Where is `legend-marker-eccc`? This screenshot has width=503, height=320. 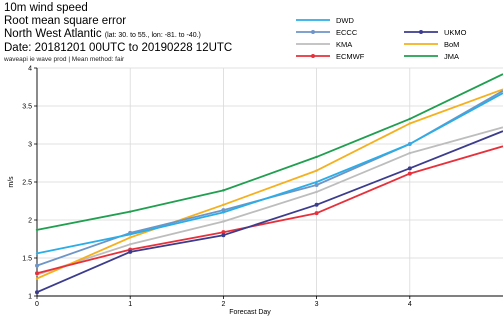
legend-marker-eccc is located at coordinates (313, 32).